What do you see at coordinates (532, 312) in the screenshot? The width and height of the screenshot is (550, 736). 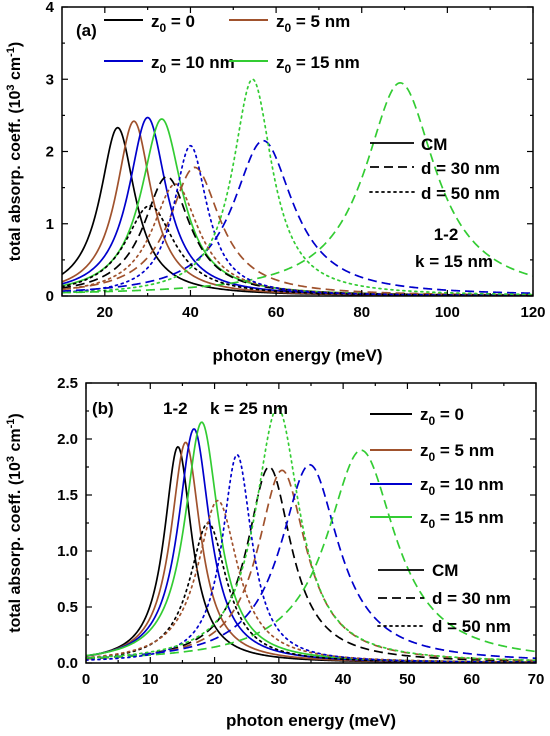 I see `x-tick-label: 120` at bounding box center [532, 312].